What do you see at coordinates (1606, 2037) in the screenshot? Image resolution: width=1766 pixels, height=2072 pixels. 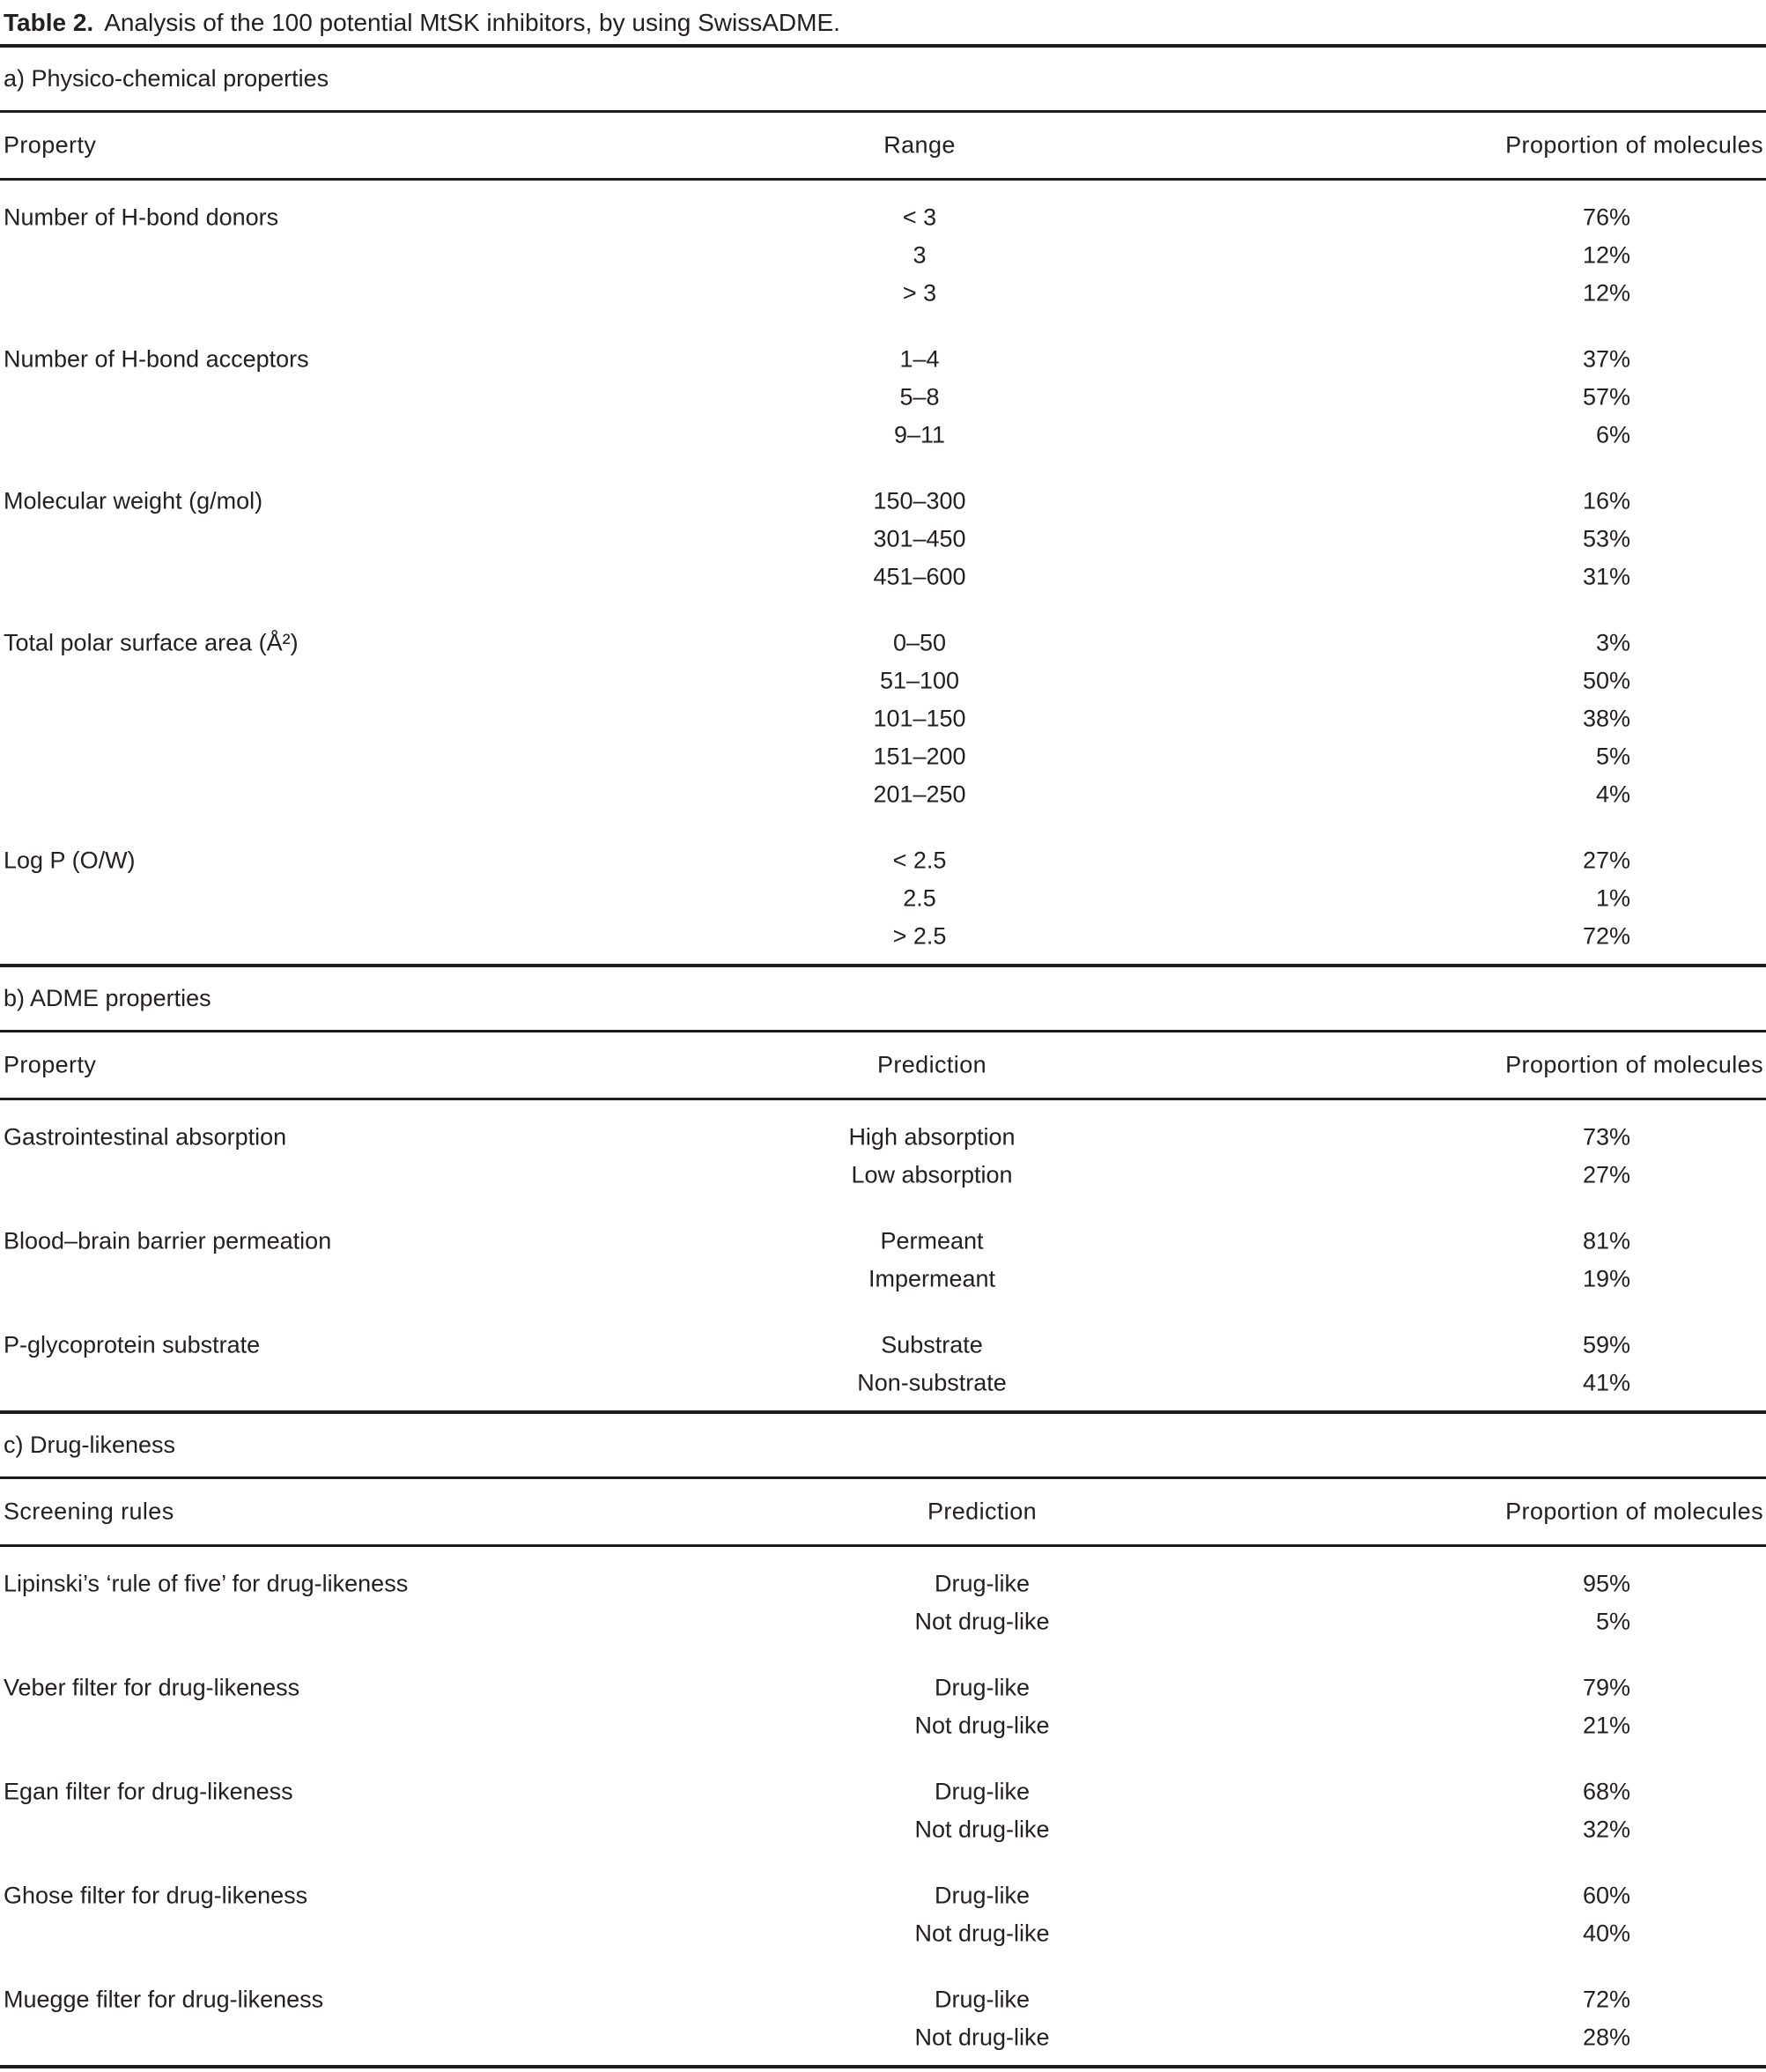 I see `cell-proportion: 28%` at bounding box center [1606, 2037].